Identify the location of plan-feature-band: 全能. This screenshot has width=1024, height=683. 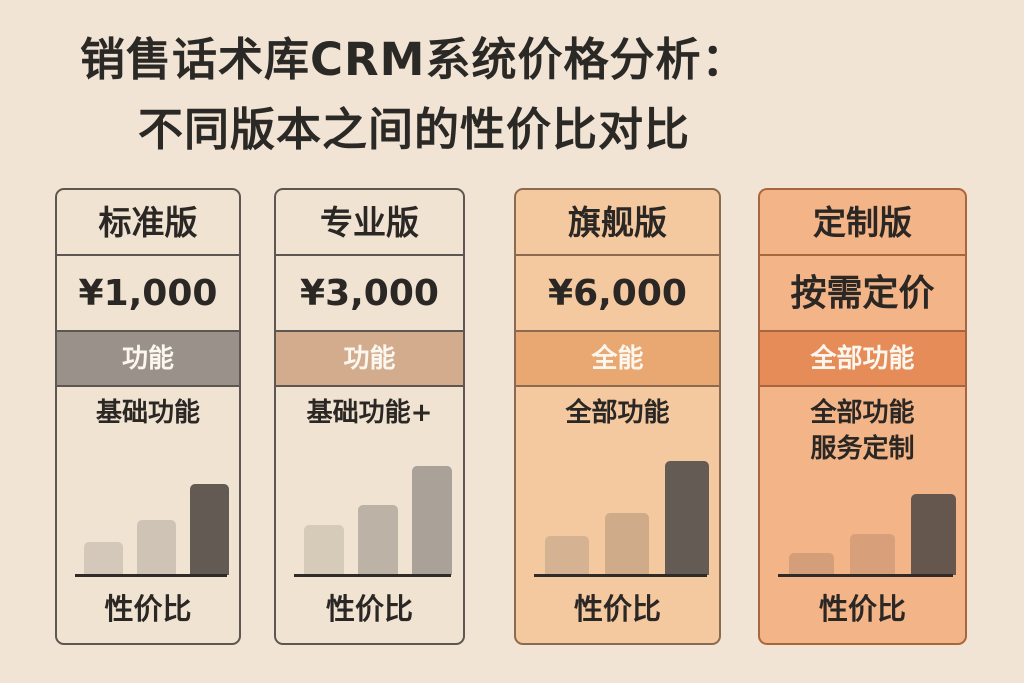
(617, 359).